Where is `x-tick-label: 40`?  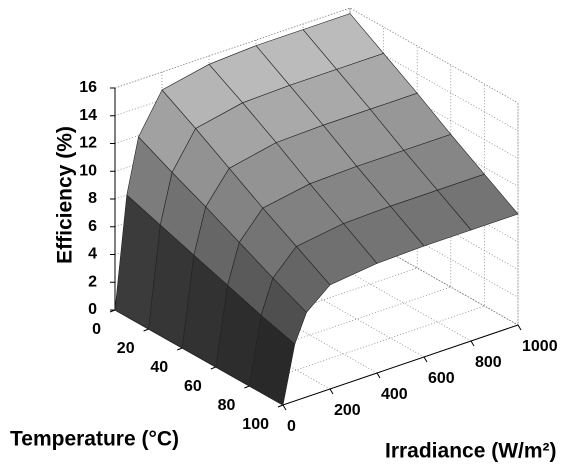 x-tick-label: 40 is located at coordinates (159, 367).